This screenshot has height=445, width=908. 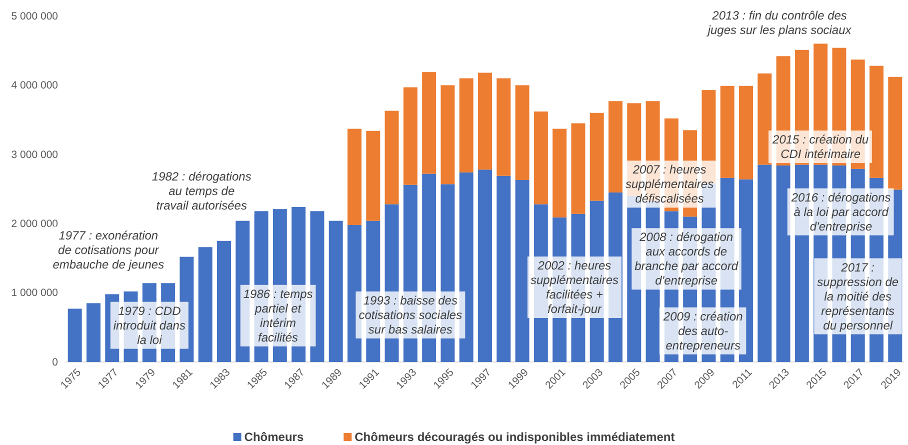 I want to click on annotation: 1986 : temps partiel et intérim facilités, so click(x=278, y=315).